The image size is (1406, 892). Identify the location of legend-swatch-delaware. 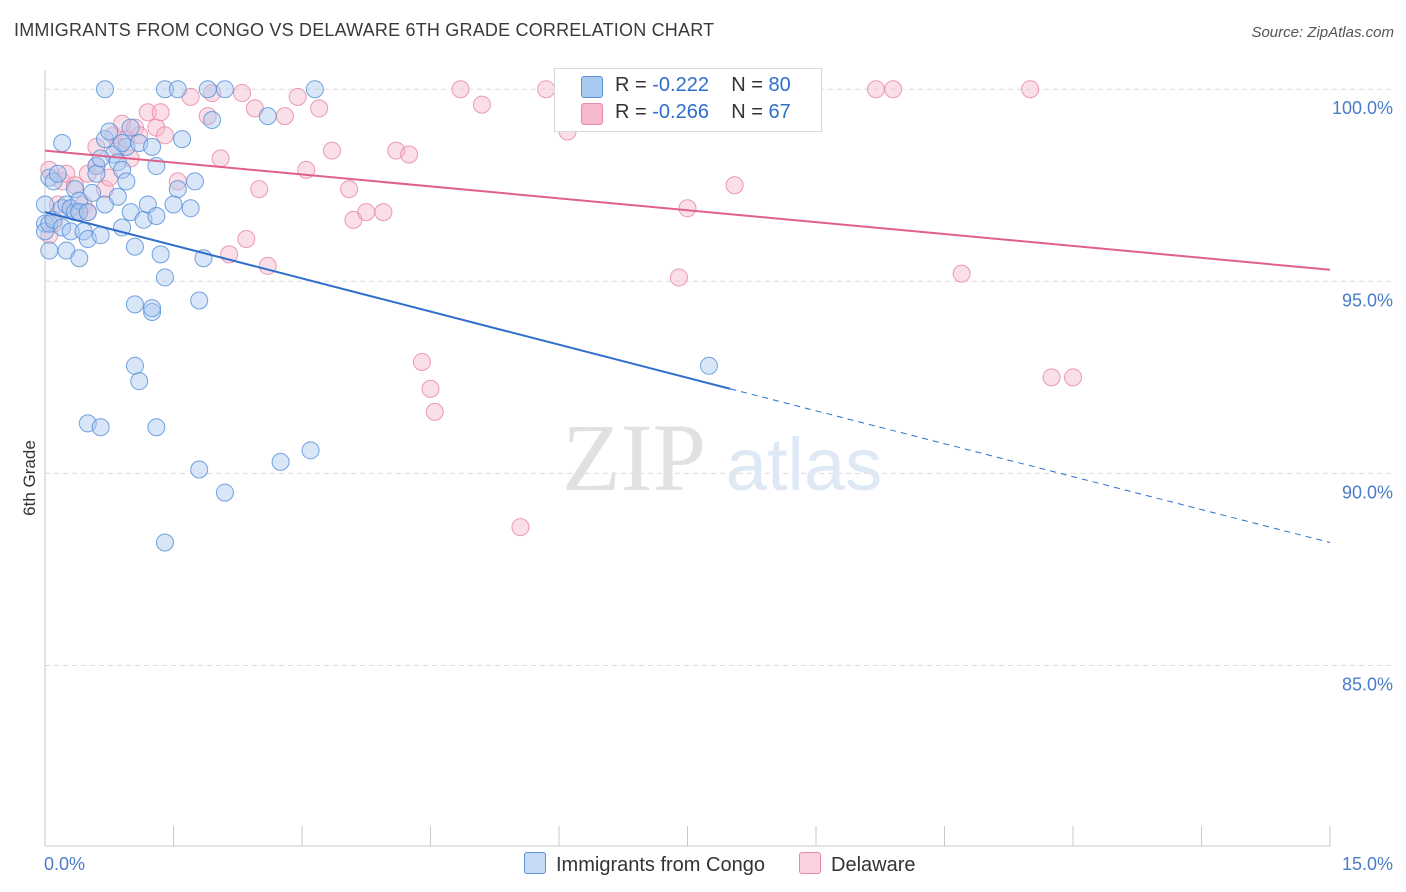
(592, 114).